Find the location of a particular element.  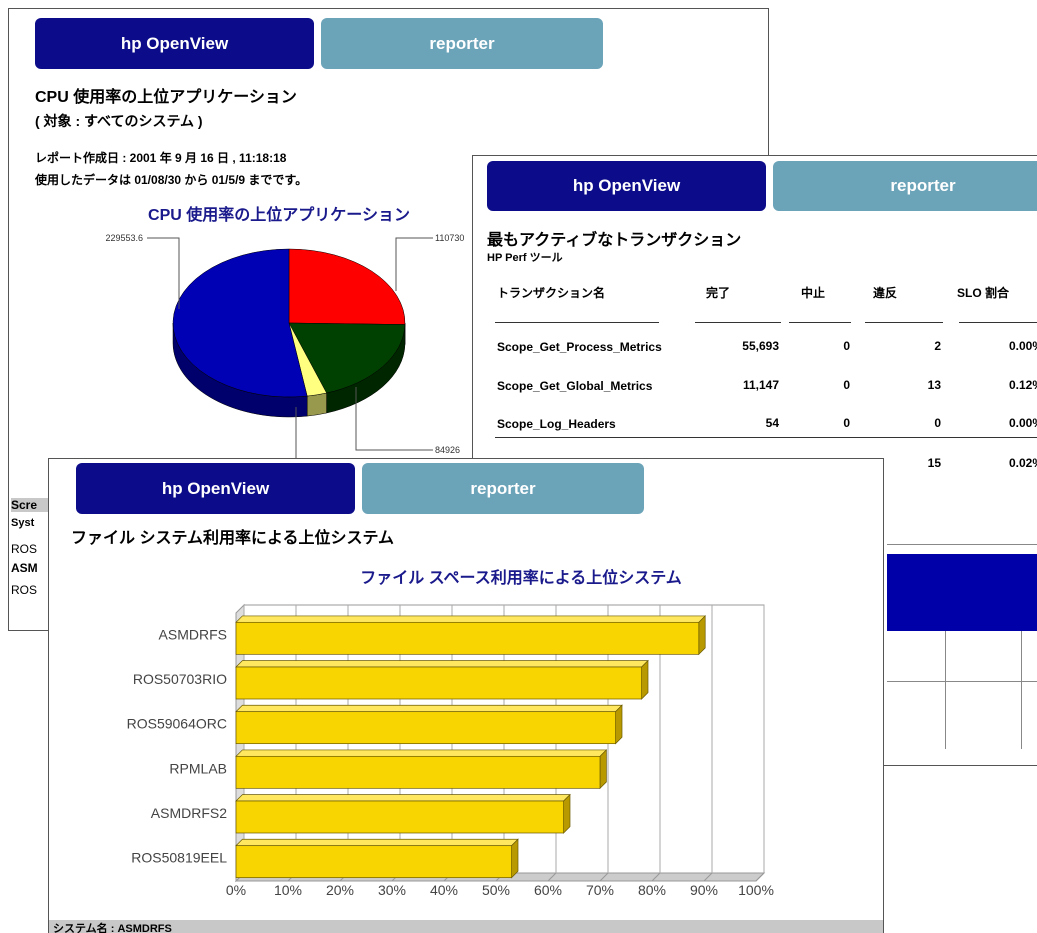

x-tick-label: 20% is located at coordinates (340, 890).